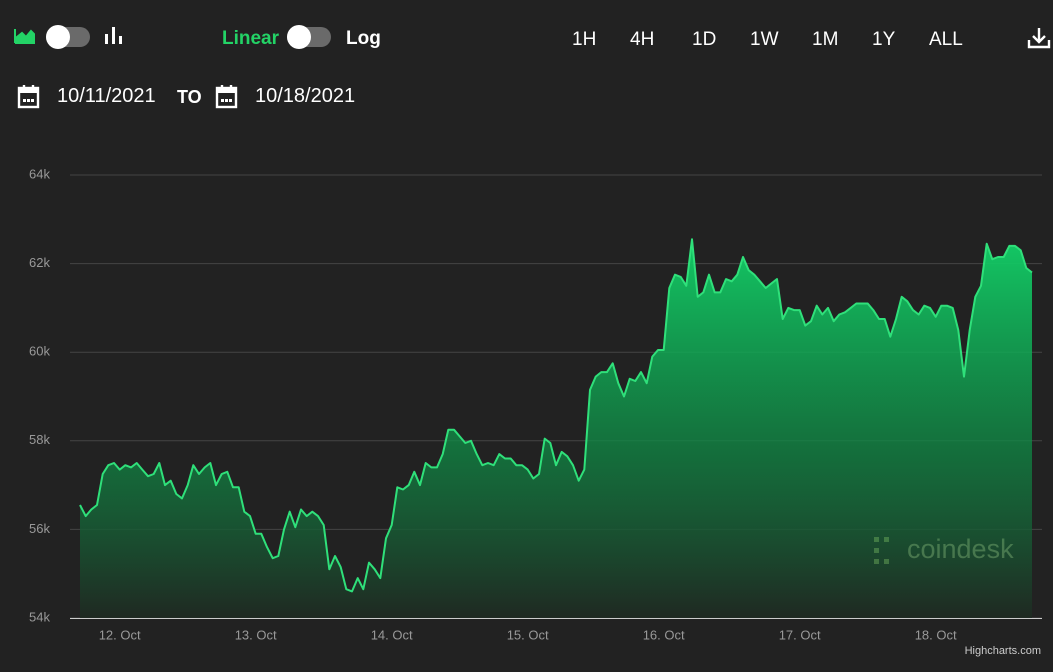 This screenshot has width=1053, height=672. Describe the element at coordinates (664, 634) in the screenshot. I see `x-tick-label: 16. Oct` at that location.